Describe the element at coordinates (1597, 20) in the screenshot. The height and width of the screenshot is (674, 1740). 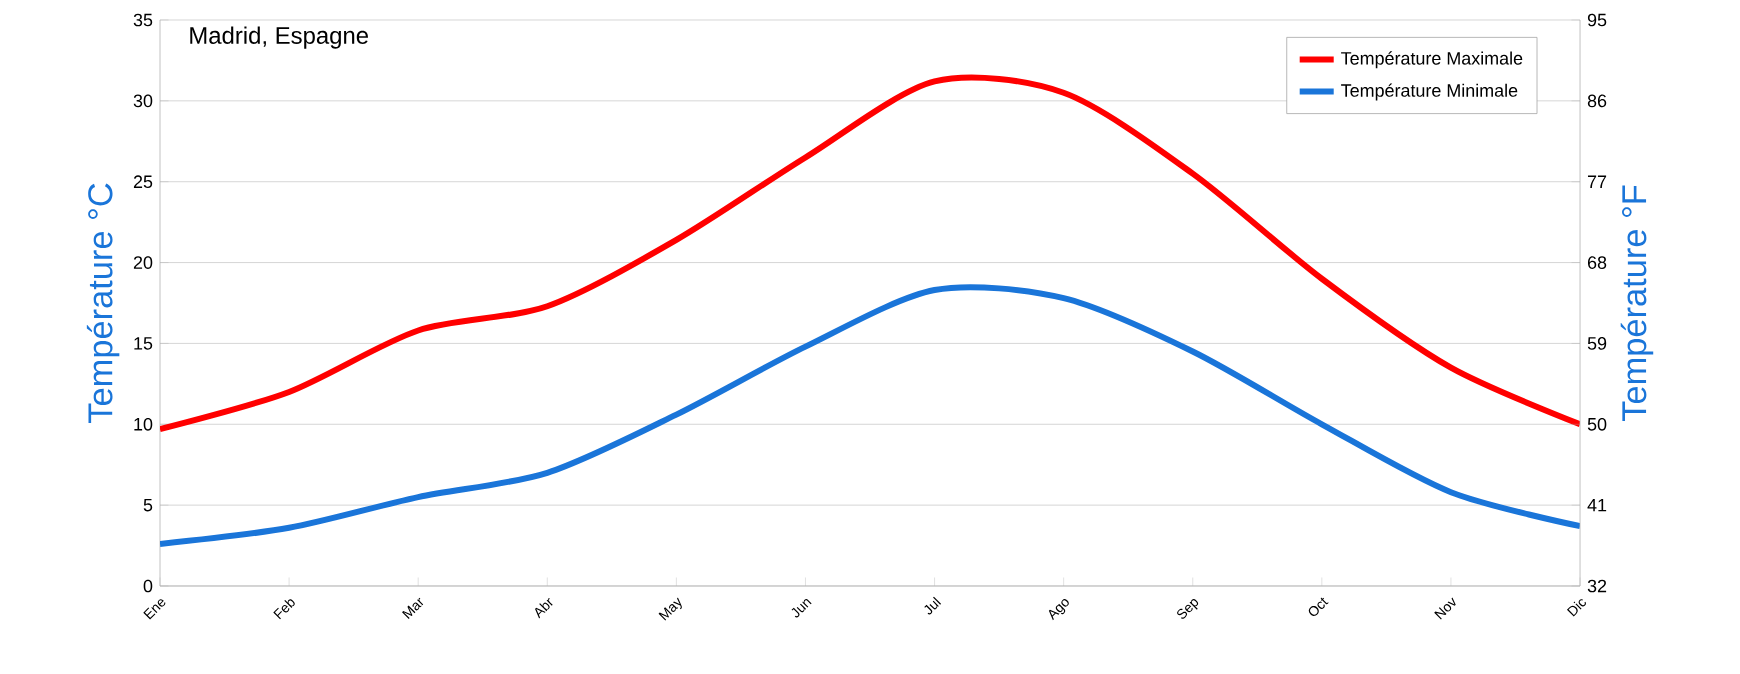
I see `y2-tick-label: 95` at that location.